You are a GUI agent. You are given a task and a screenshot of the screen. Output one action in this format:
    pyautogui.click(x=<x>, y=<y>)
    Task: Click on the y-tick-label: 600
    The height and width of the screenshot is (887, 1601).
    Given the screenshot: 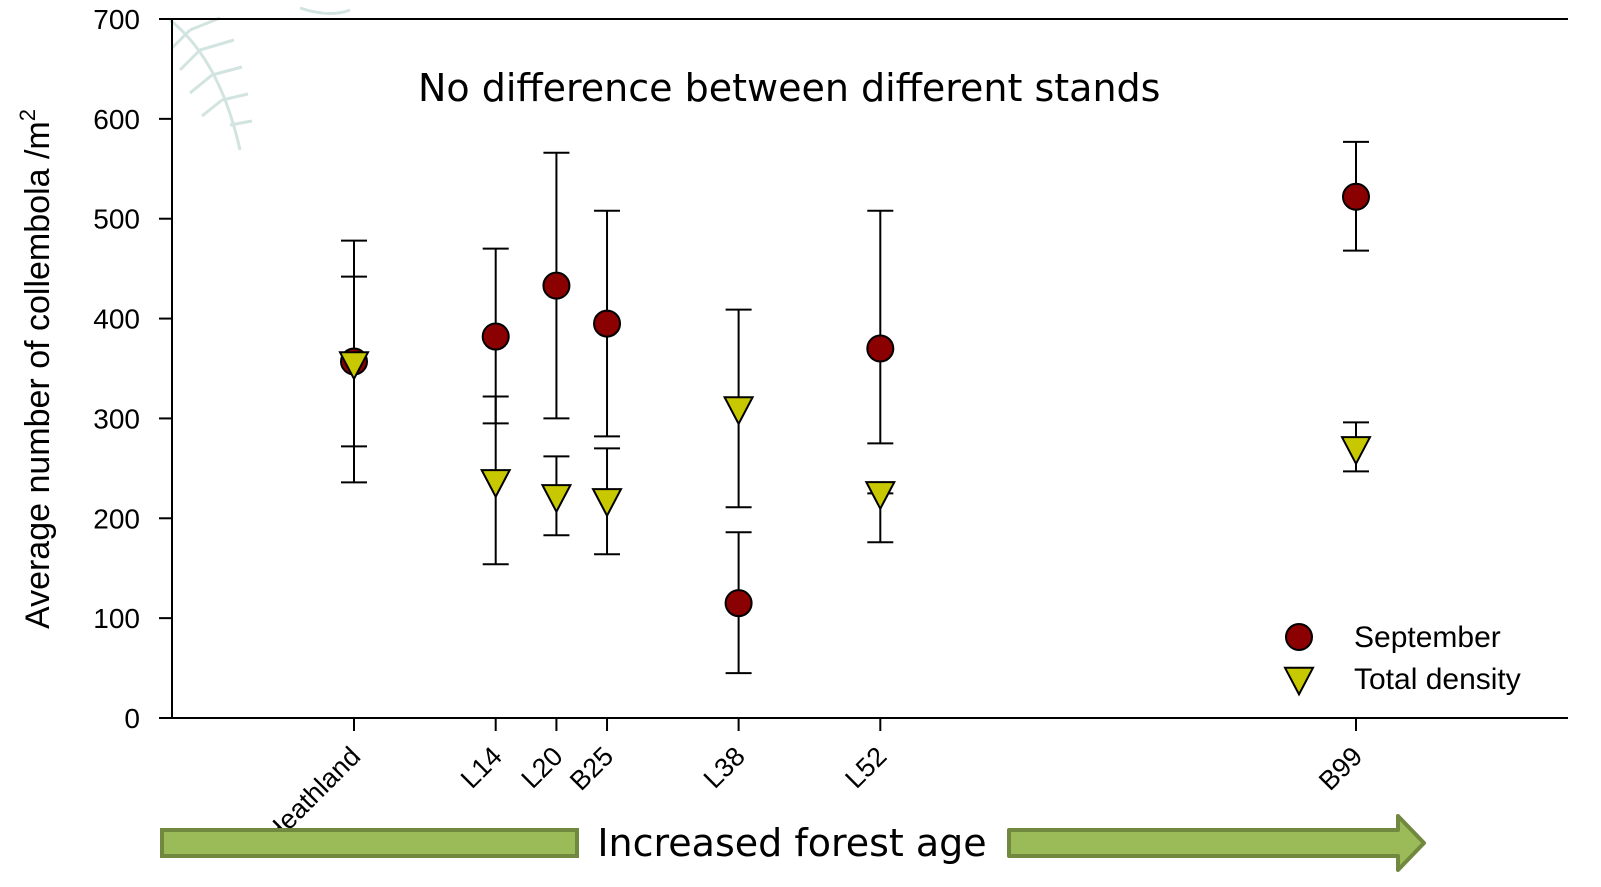 What is the action you would take?
    pyautogui.click(x=116, y=119)
    